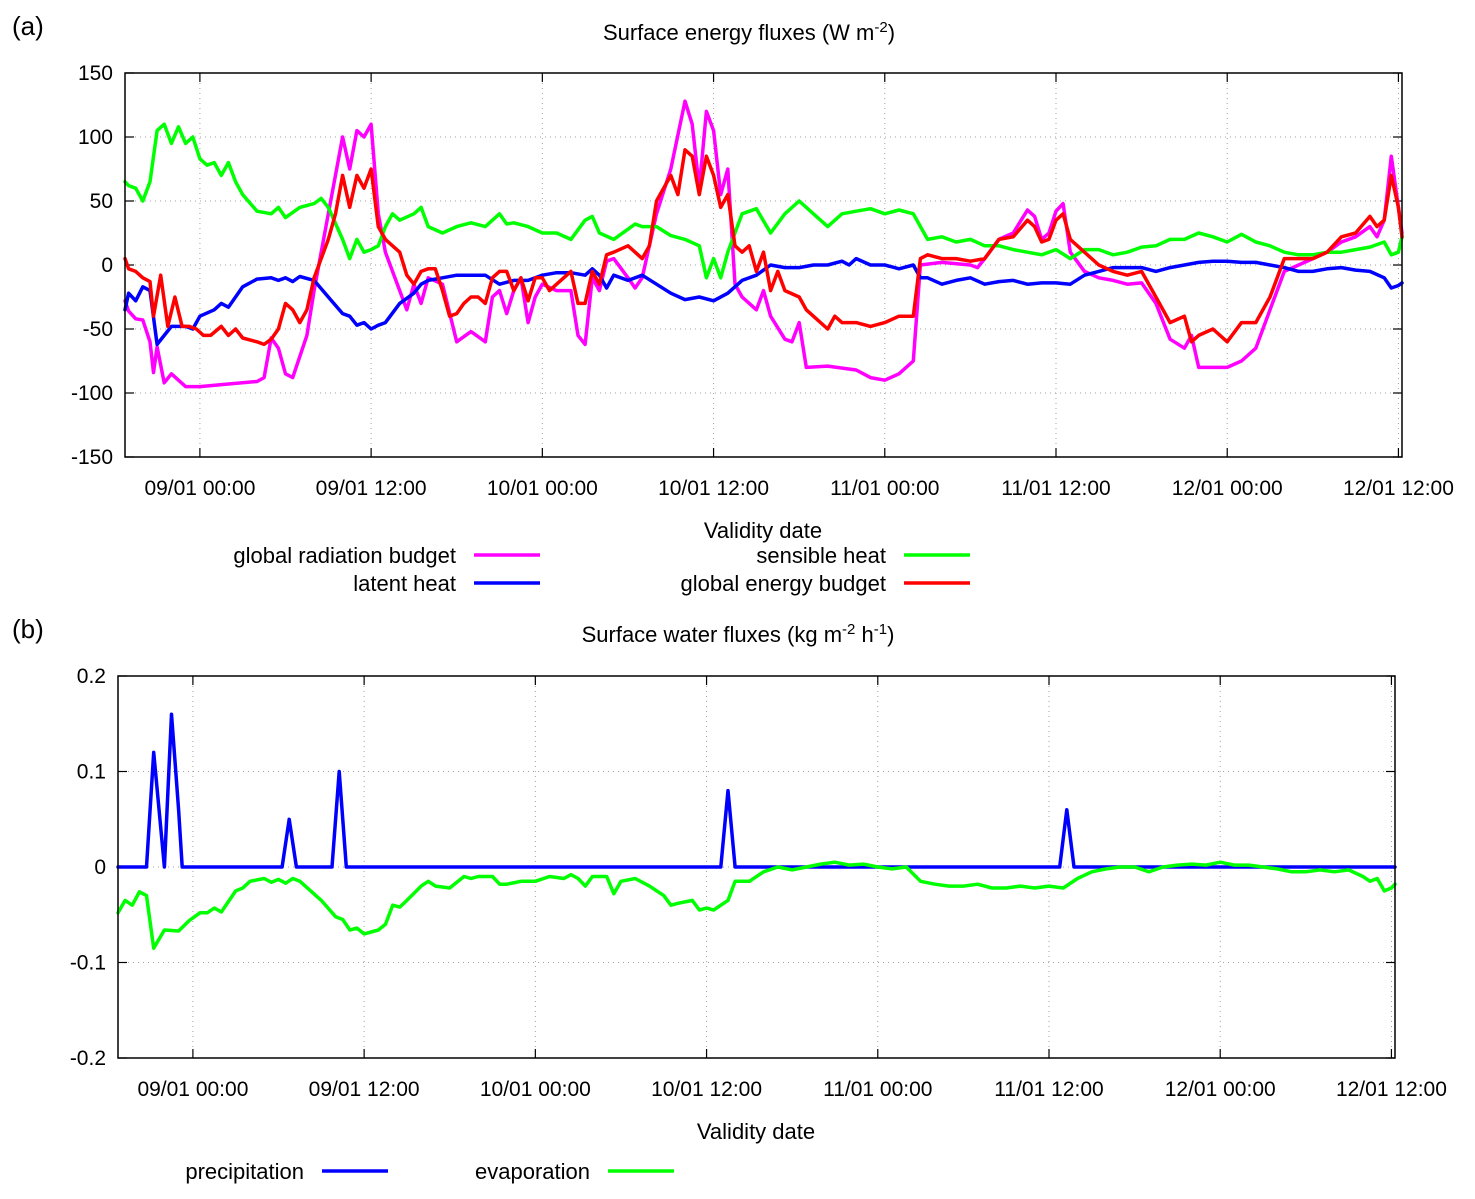  What do you see at coordinates (199, 488) in the screenshot?
I see `energy-chart-x-tick-label: 09/01 00:00` at bounding box center [199, 488].